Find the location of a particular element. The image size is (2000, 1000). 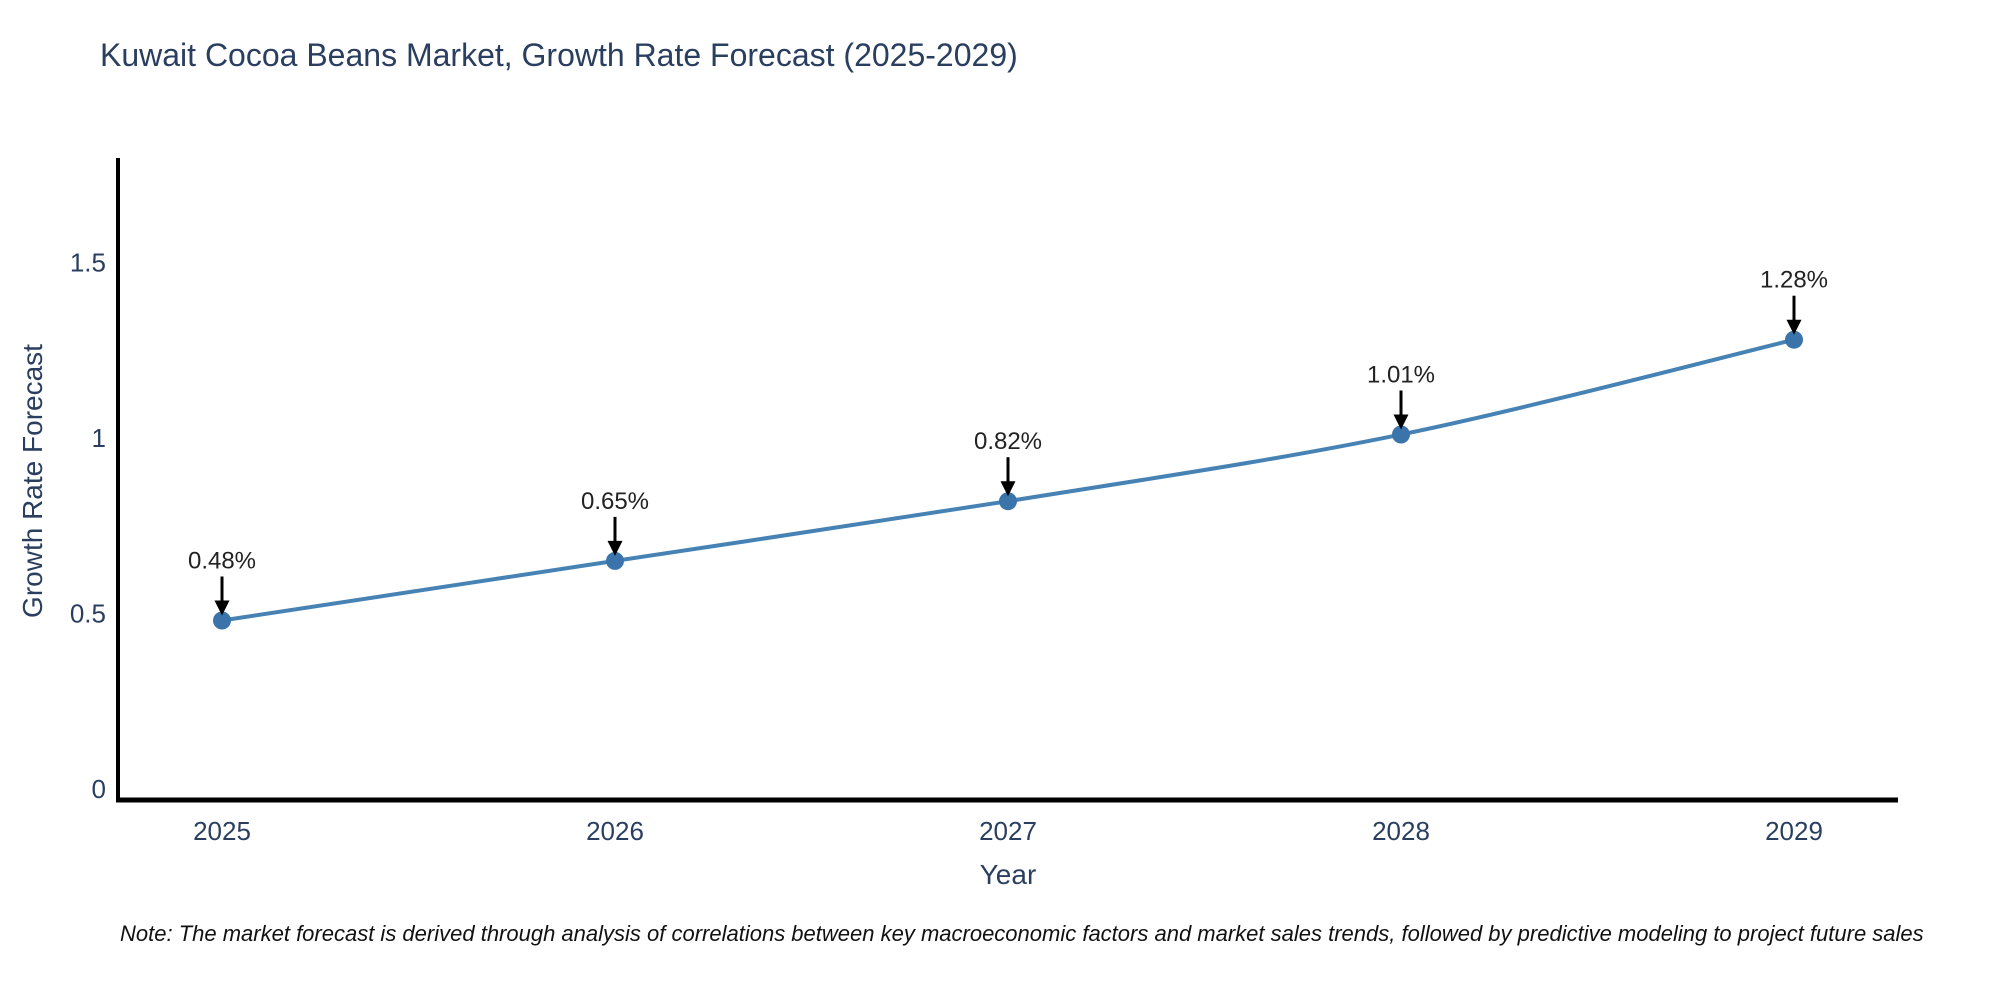

point-annotation-label: 0.48% is located at coordinates (222, 561).